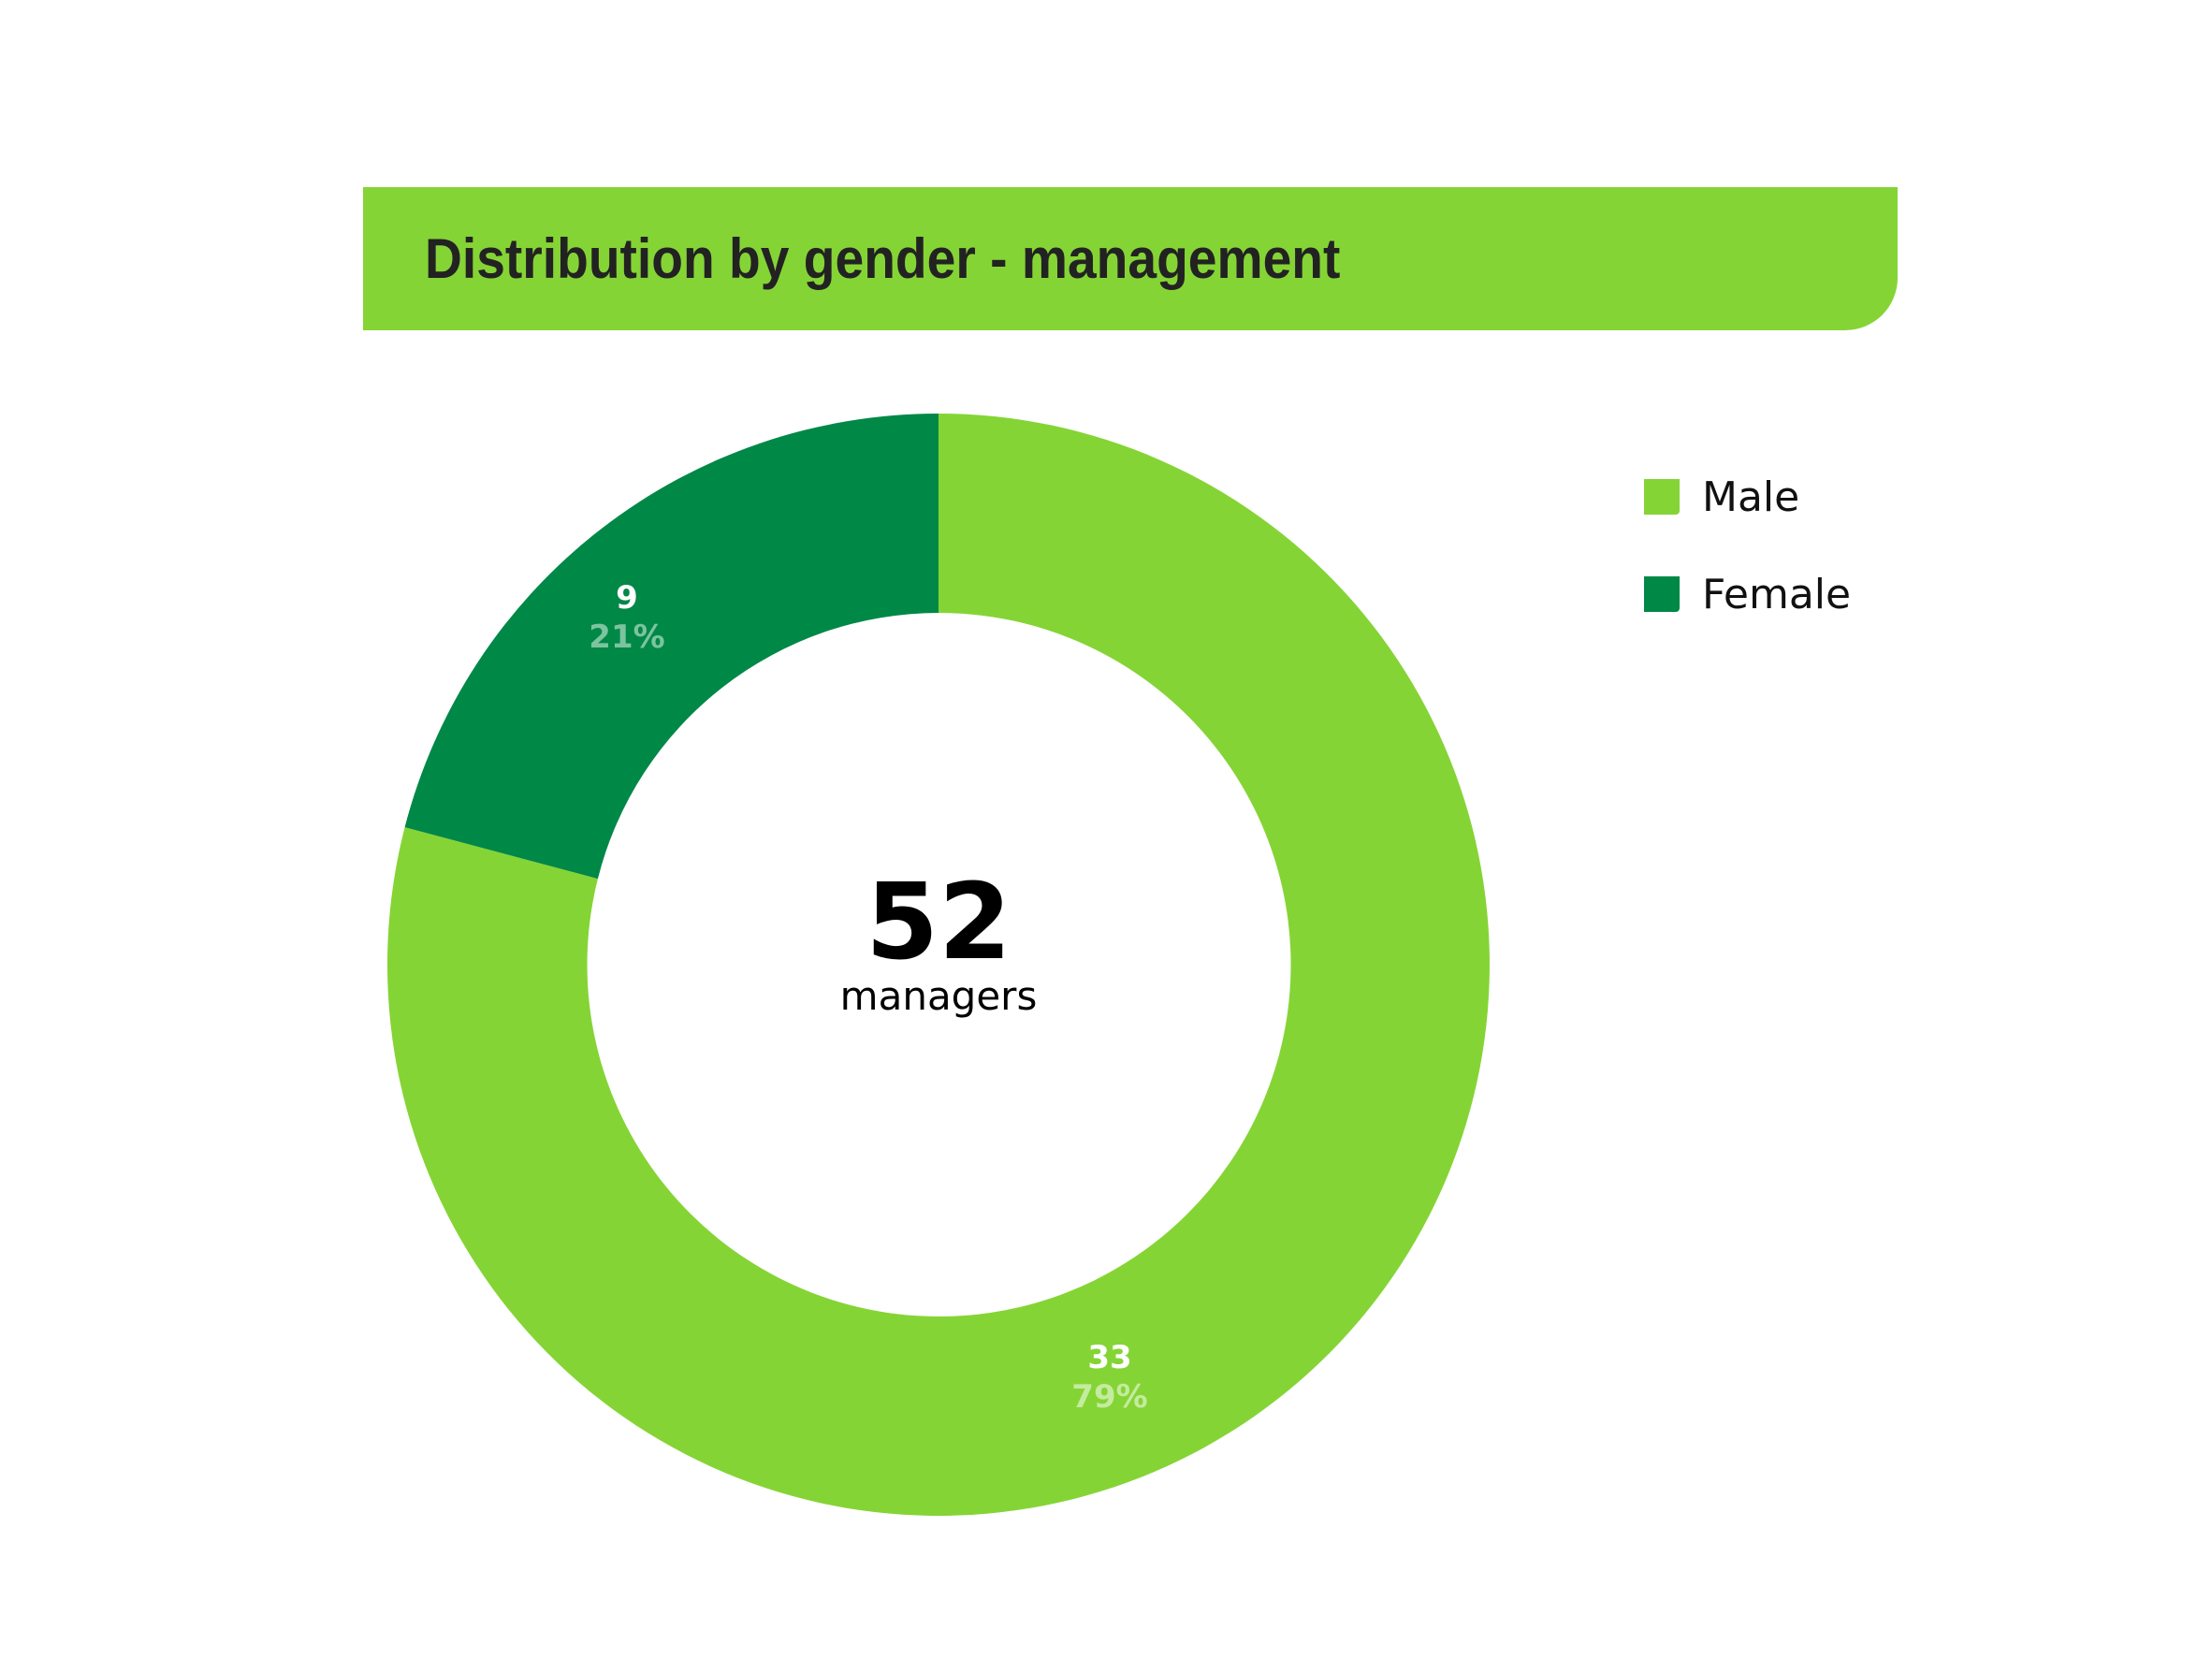  Describe the element at coordinates (1109, 1397) in the screenshot. I see `male-percent: 79%` at that location.